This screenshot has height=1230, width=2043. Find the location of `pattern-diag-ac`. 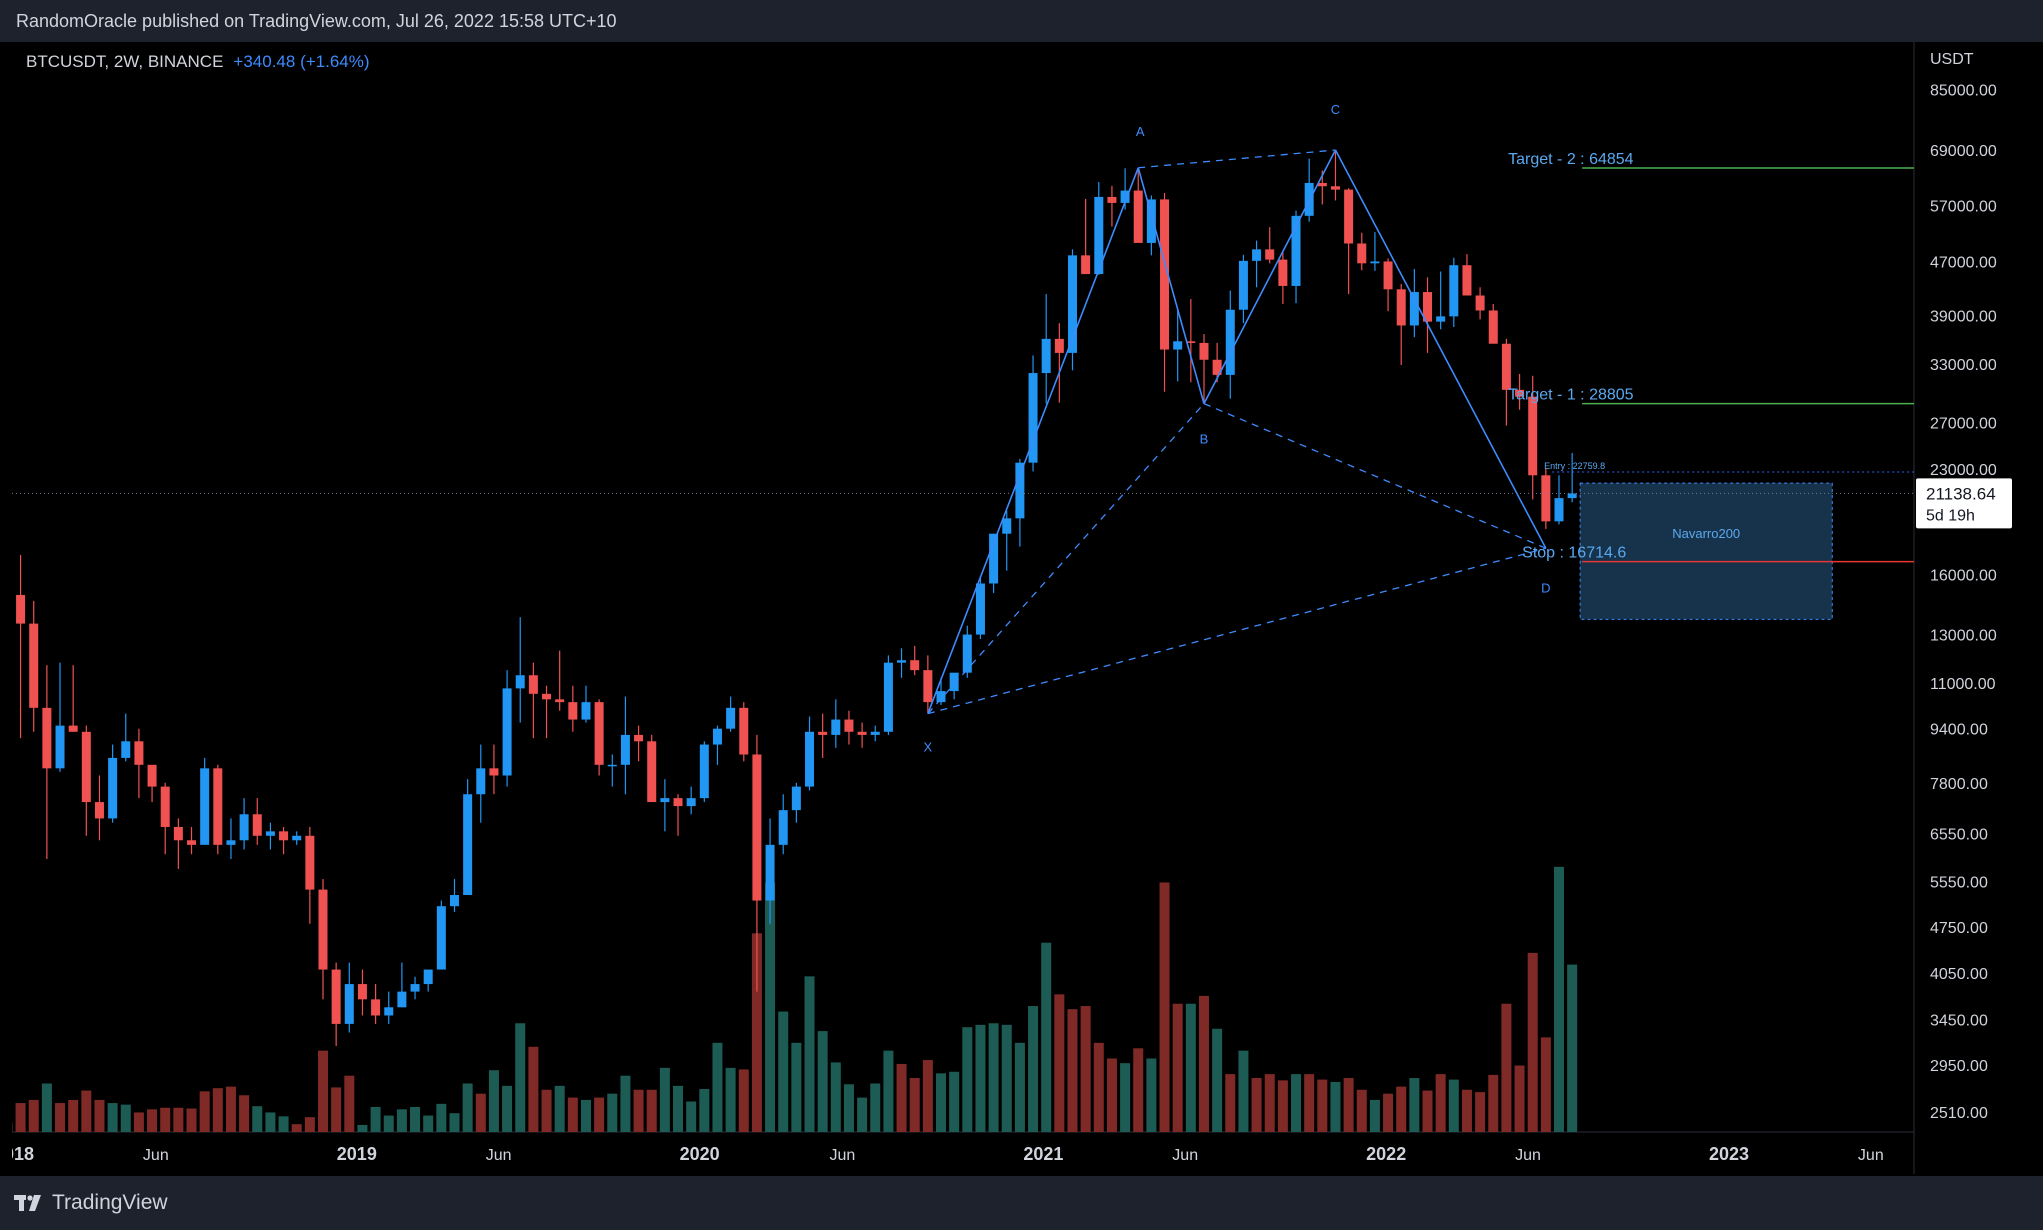

pattern-diag-ac is located at coordinates (1237, 159).